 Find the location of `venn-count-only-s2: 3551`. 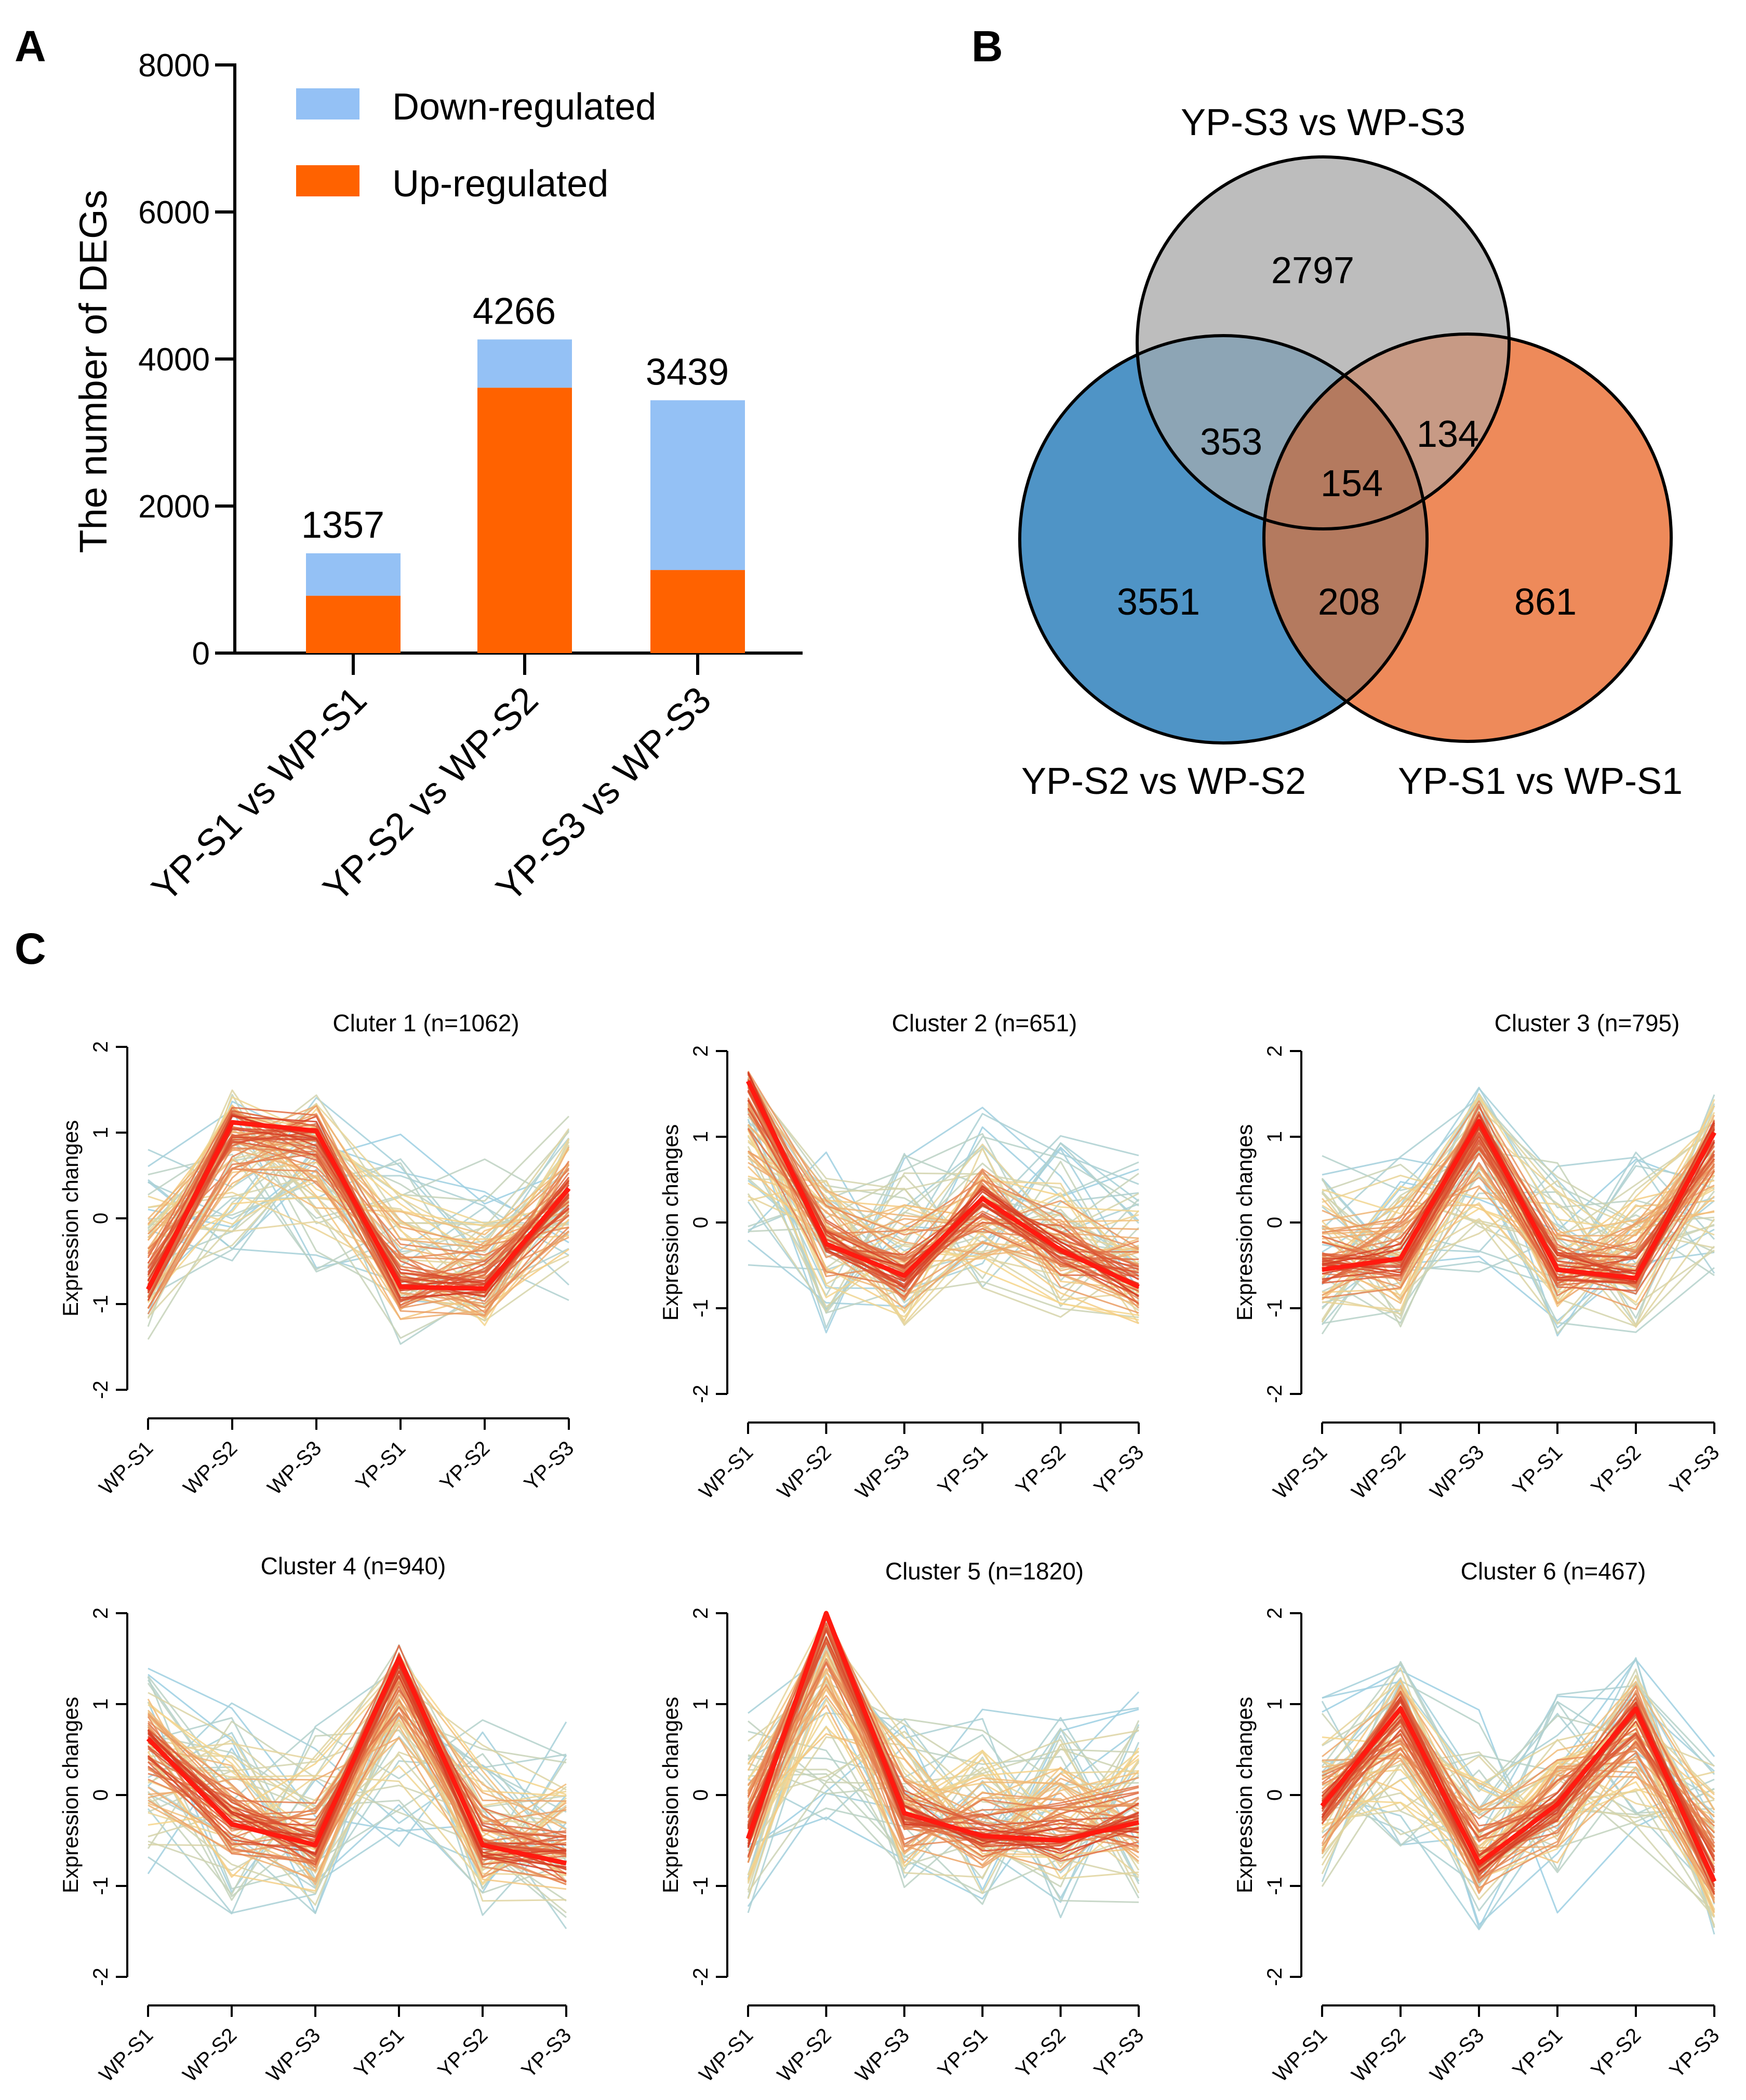

venn-count-only-s2: 3551 is located at coordinates (1158, 602).